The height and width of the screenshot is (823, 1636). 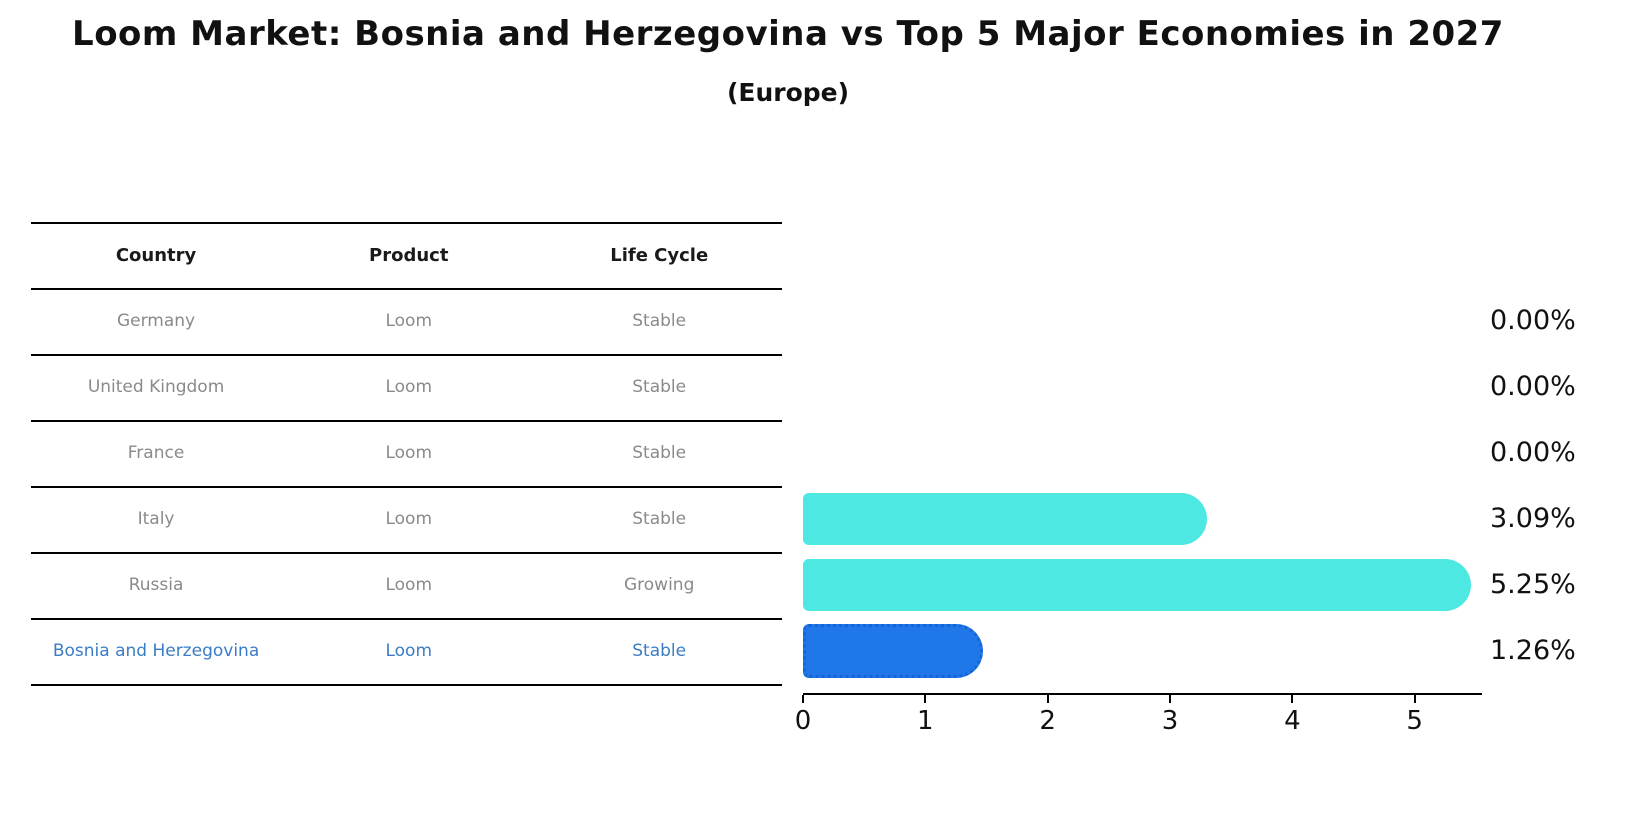 What do you see at coordinates (156, 651) in the screenshot?
I see `country-cell: Bosnia and Herzegovina` at bounding box center [156, 651].